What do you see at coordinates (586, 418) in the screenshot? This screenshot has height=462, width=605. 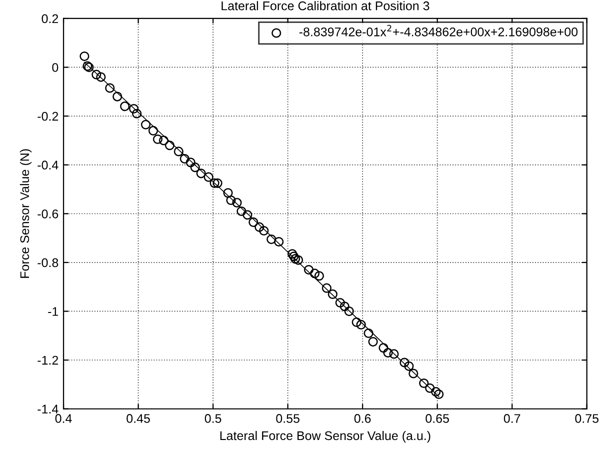 I see `x-tick-label: 0.75` at bounding box center [586, 418].